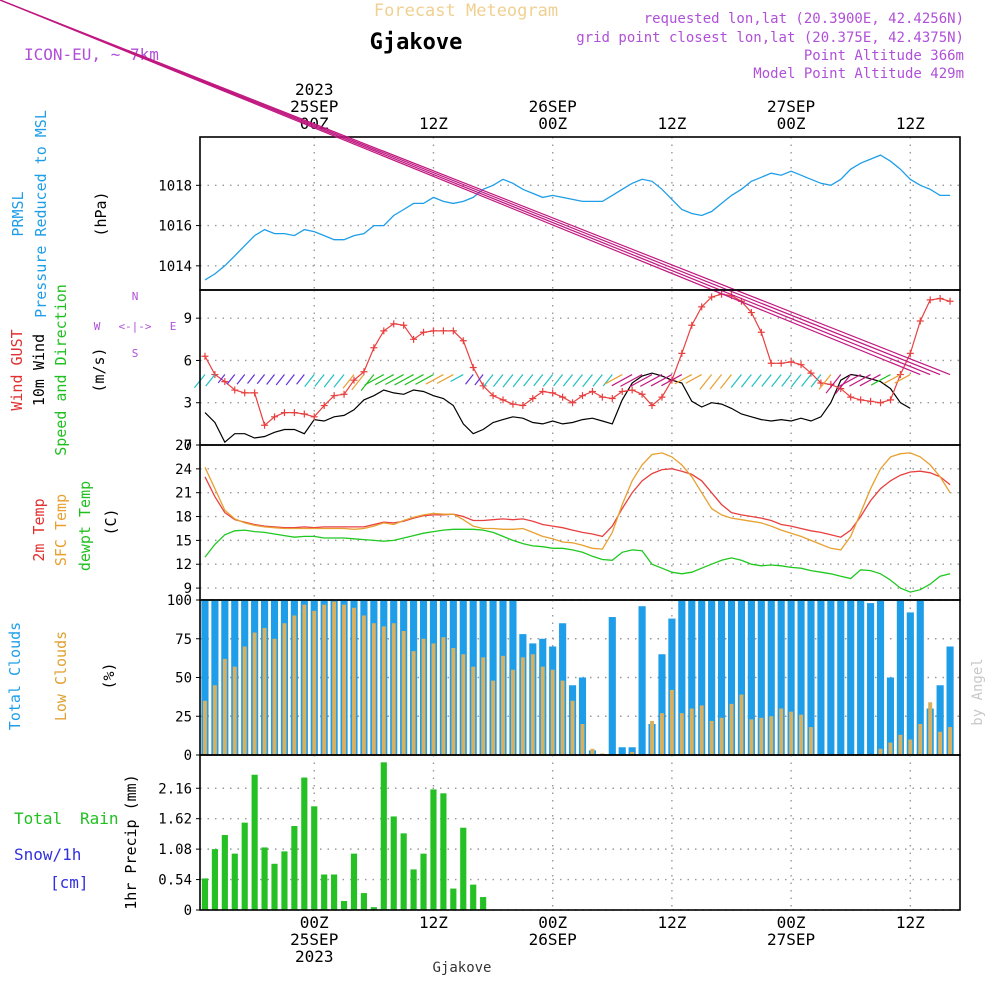 This screenshot has height=1000, width=1000. What do you see at coordinates (47, 854) in the screenshot?
I see `precip-label-snow: Snow/1h` at bounding box center [47, 854].